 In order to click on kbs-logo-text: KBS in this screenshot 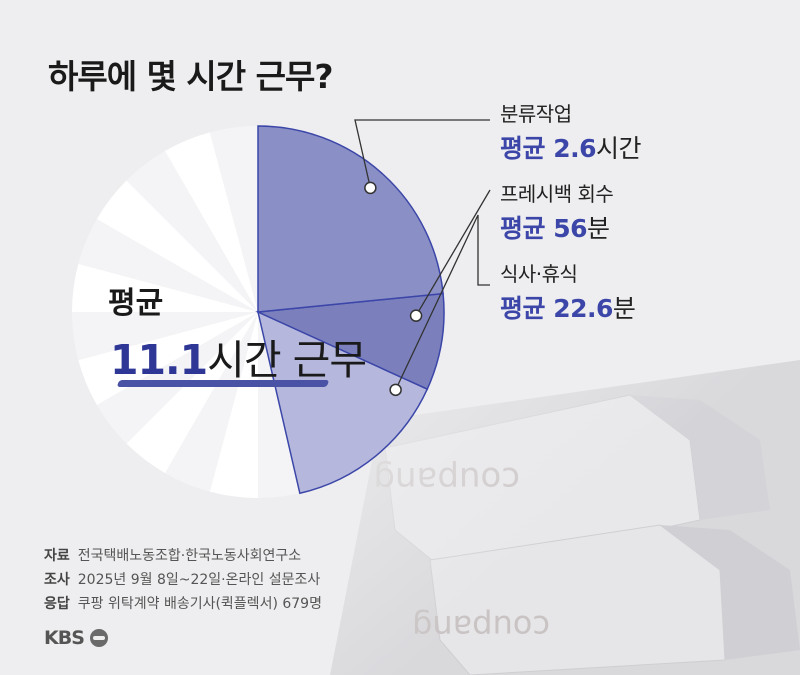, I will do `click(64, 638)`.